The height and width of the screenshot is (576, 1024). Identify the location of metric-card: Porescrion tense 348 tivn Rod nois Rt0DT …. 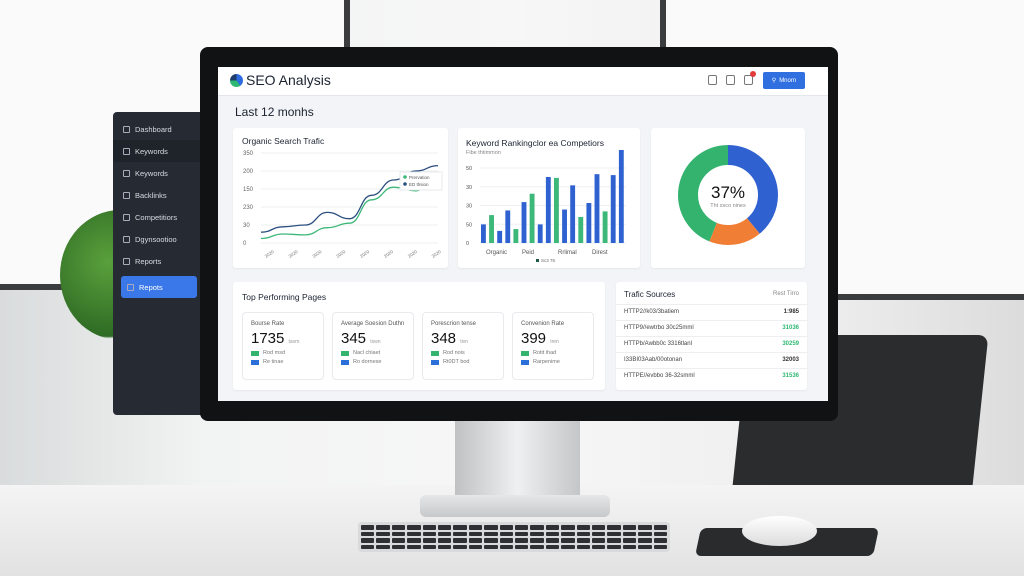
(463, 346).